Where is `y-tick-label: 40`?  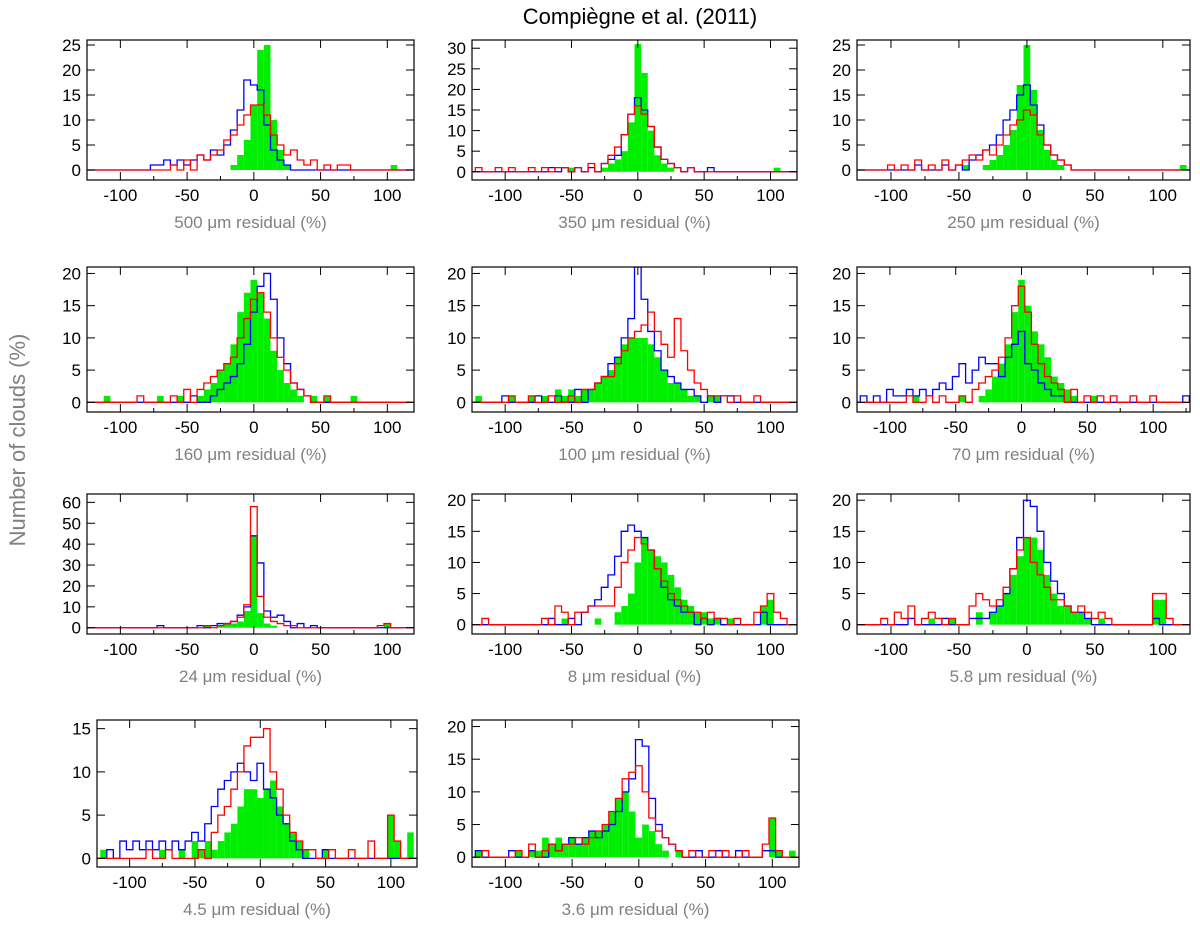 y-tick-label: 40 is located at coordinates (71, 544).